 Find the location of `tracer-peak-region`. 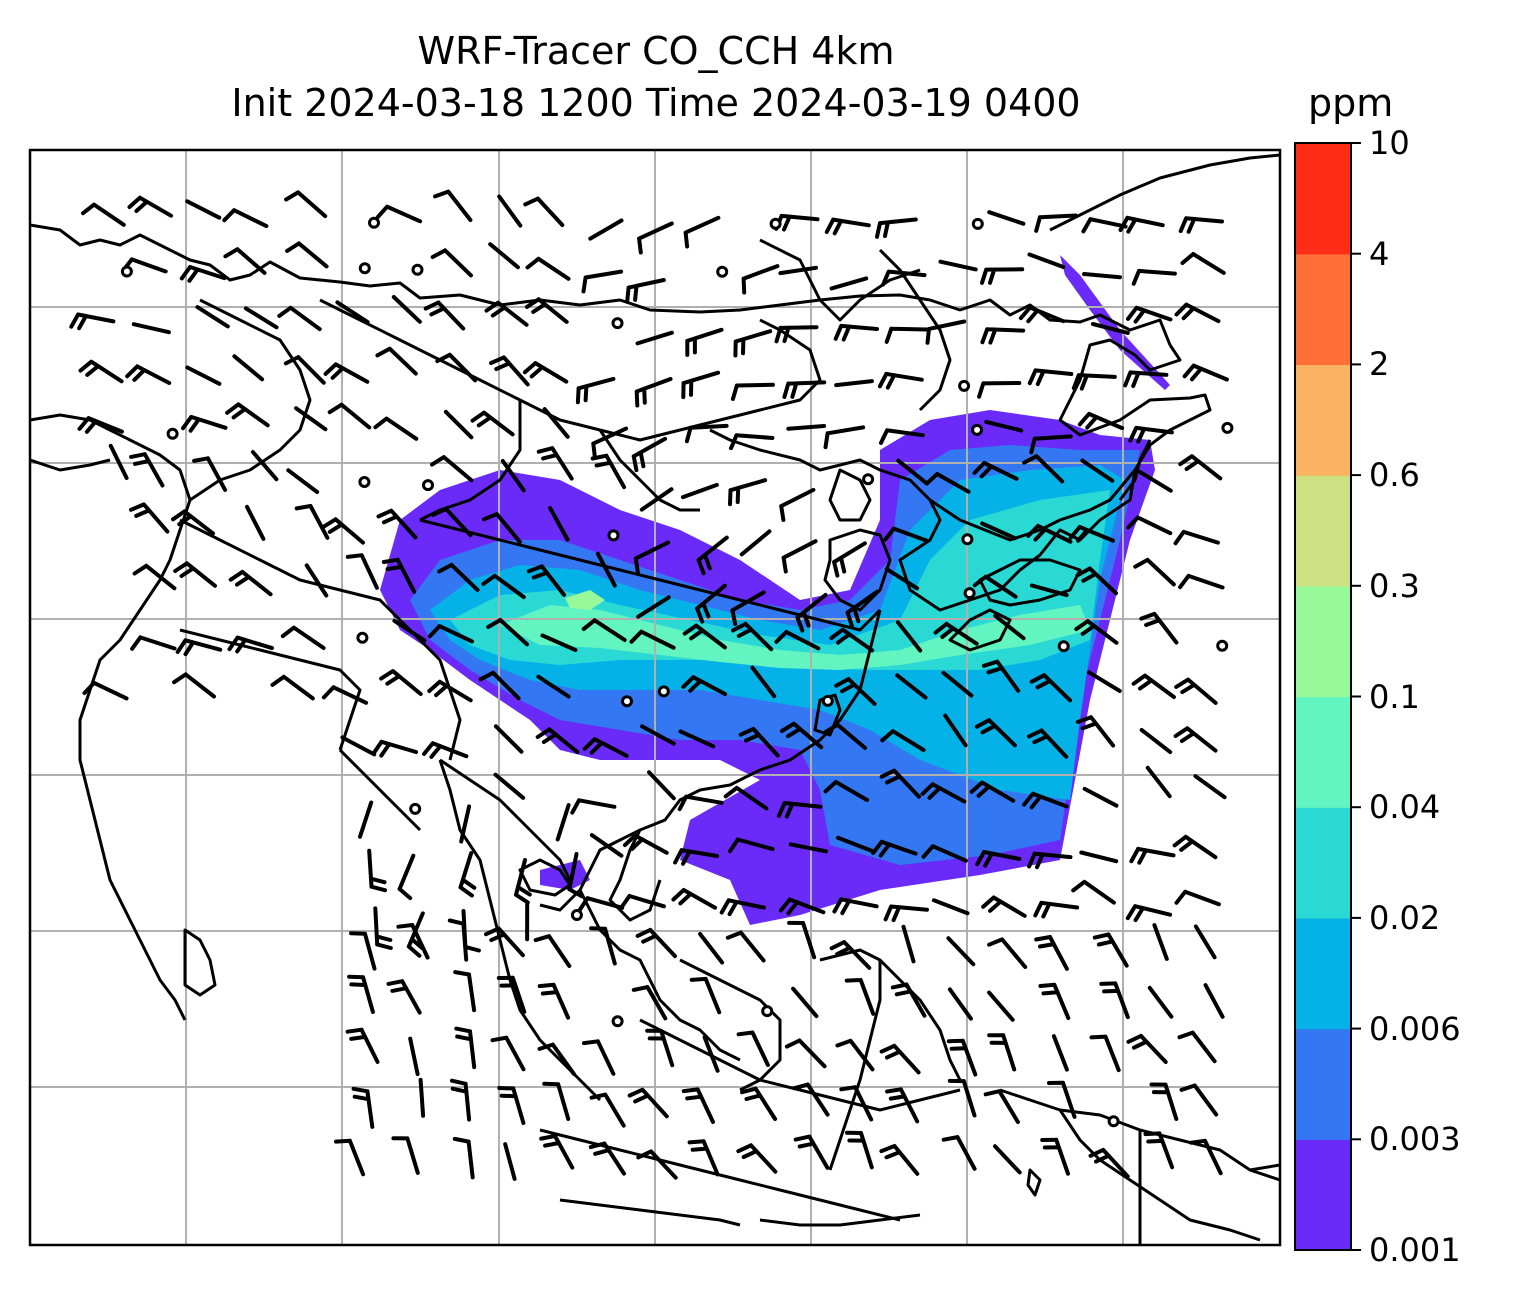

tracer-peak-region is located at coordinates (585, 600).